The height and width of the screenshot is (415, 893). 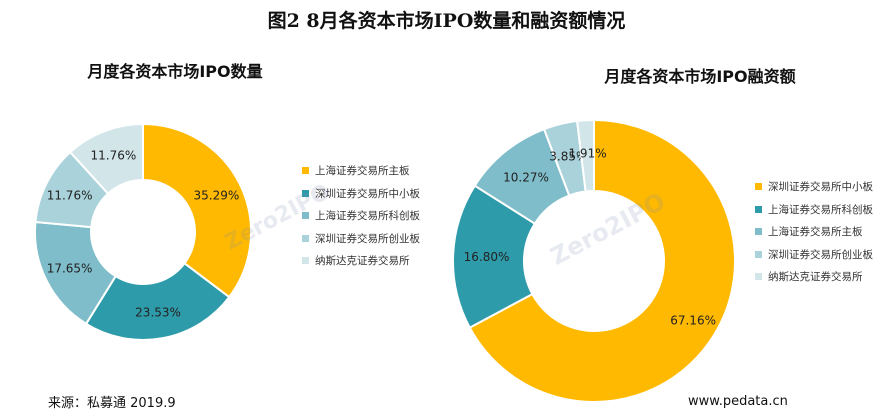 What do you see at coordinates (568, 157) in the screenshot?
I see `right-slice-label-3: 3.85%` at bounding box center [568, 157].